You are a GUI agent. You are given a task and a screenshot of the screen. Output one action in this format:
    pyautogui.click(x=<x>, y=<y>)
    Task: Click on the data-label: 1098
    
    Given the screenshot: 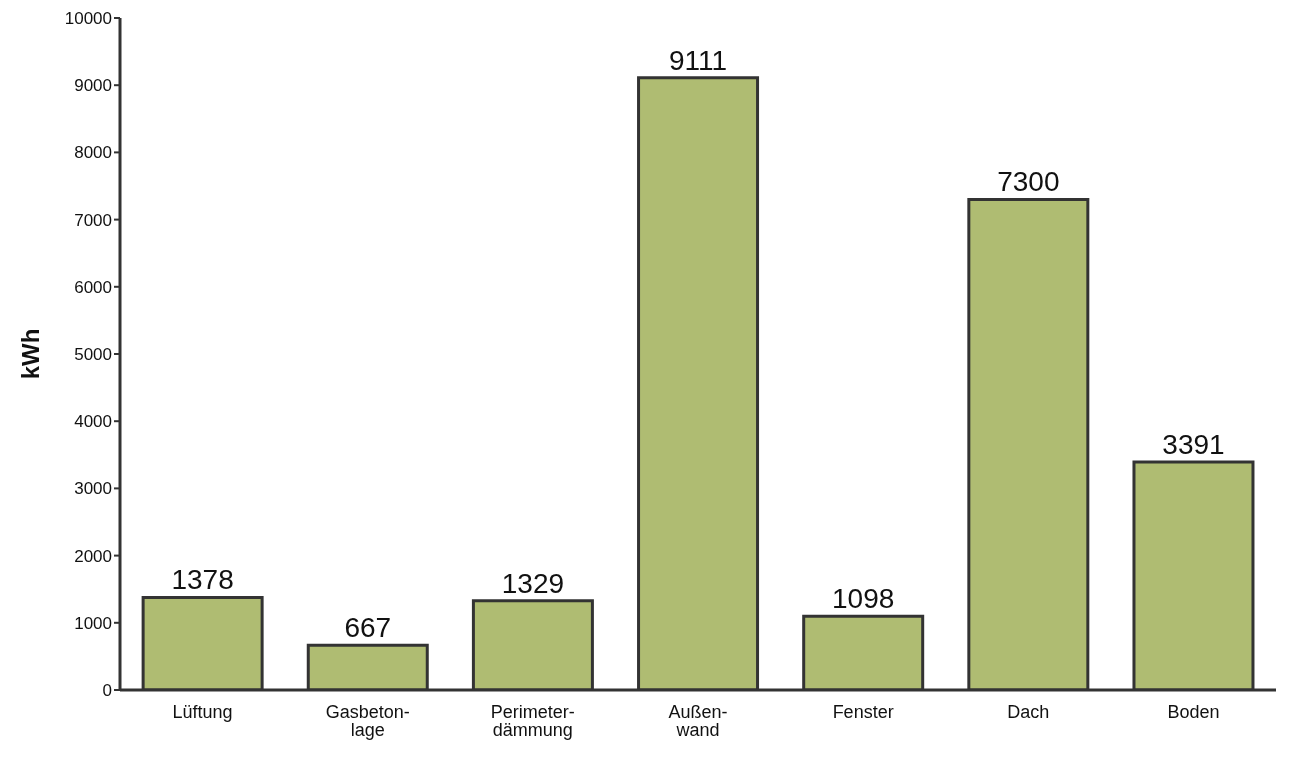 What is the action you would take?
    pyautogui.click(x=863, y=599)
    